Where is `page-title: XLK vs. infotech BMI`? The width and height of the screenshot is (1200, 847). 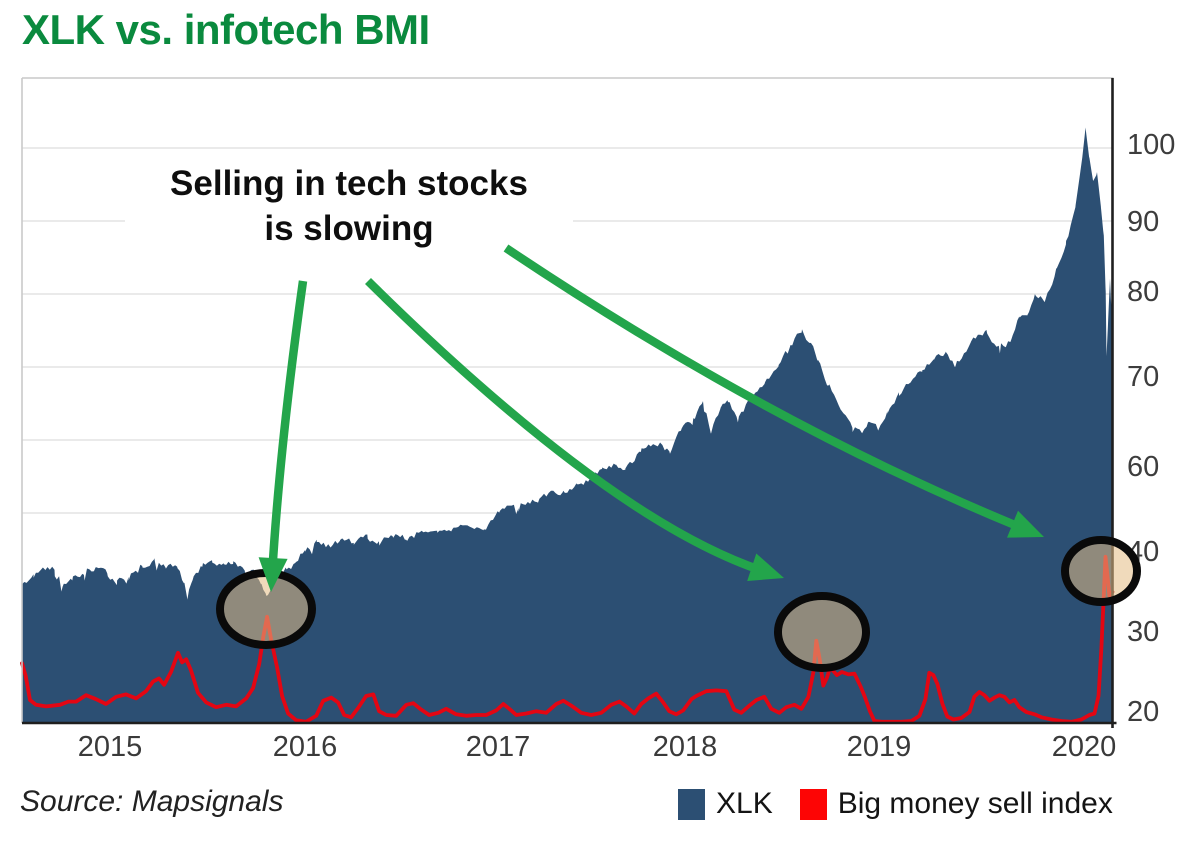
page-title: XLK vs. infotech BMI is located at coordinates (226, 29).